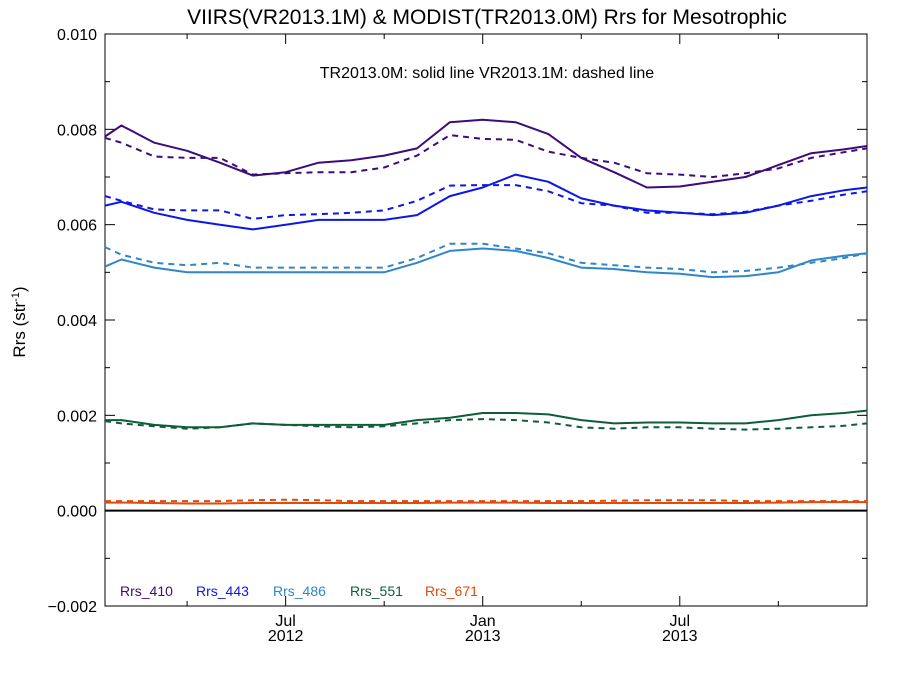  I want to click on series-line-rrs-443-solid, so click(486, 202).